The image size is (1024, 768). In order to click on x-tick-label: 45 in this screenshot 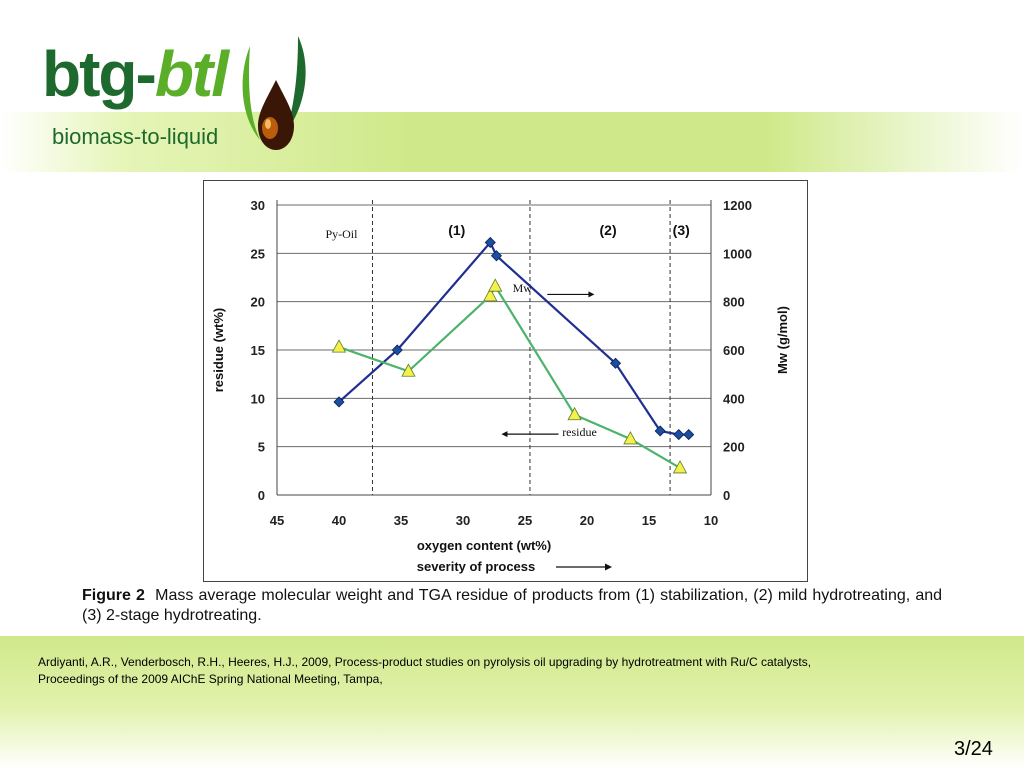, I will do `click(277, 520)`.